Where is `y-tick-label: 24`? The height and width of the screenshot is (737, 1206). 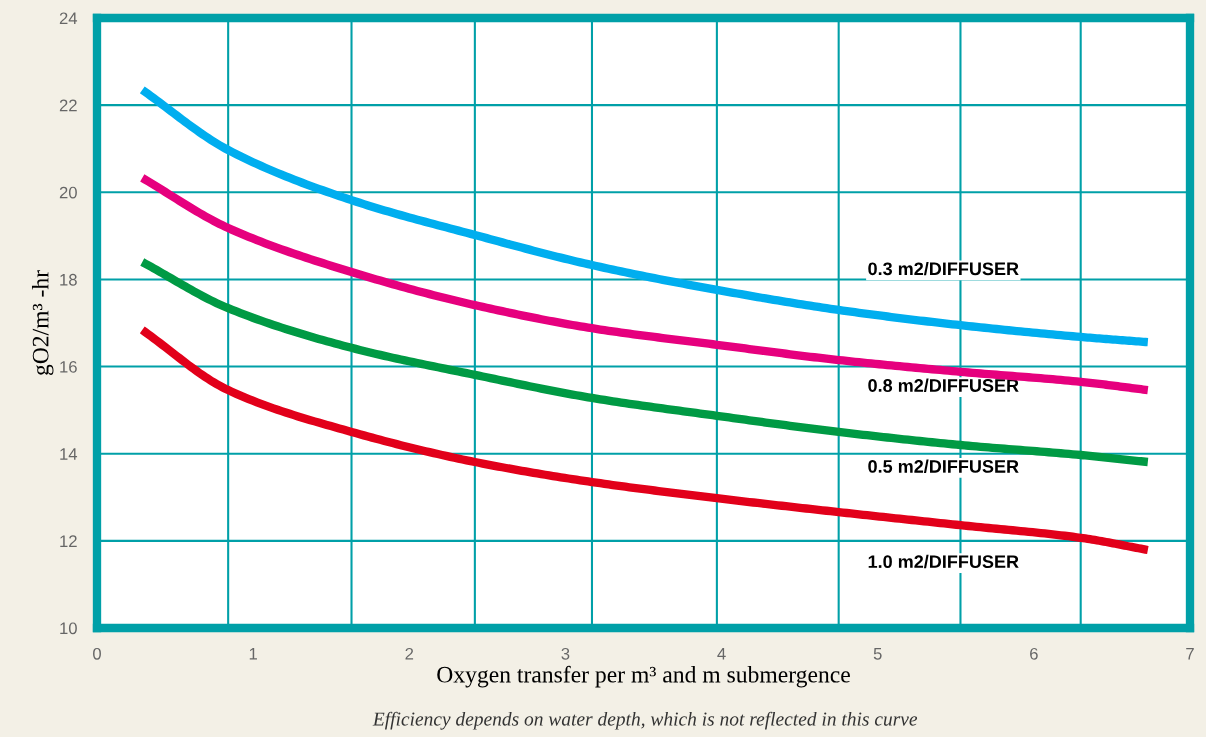
y-tick-label: 24 is located at coordinates (68, 18).